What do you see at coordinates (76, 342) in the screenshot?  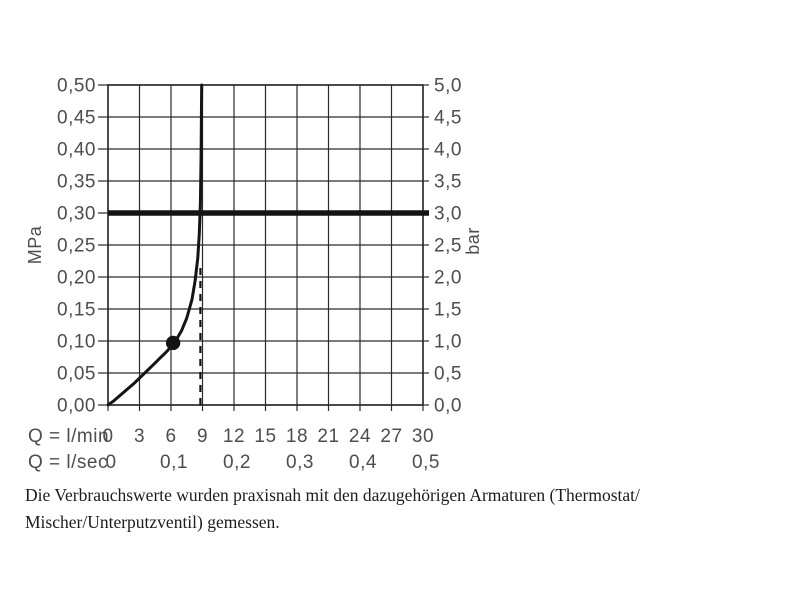 I see `y-left-tick-label: 0,10` at bounding box center [76, 342].